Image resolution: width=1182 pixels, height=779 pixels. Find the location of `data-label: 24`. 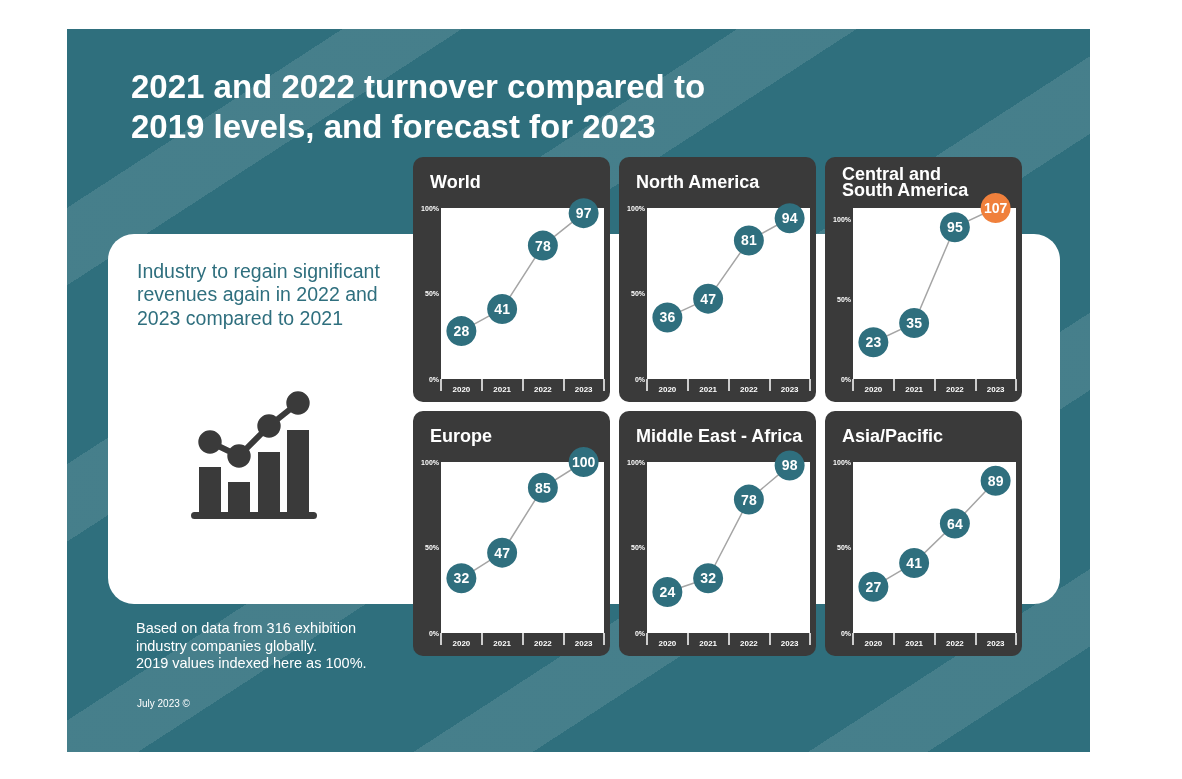

data-label: 24 is located at coordinates (667, 591).